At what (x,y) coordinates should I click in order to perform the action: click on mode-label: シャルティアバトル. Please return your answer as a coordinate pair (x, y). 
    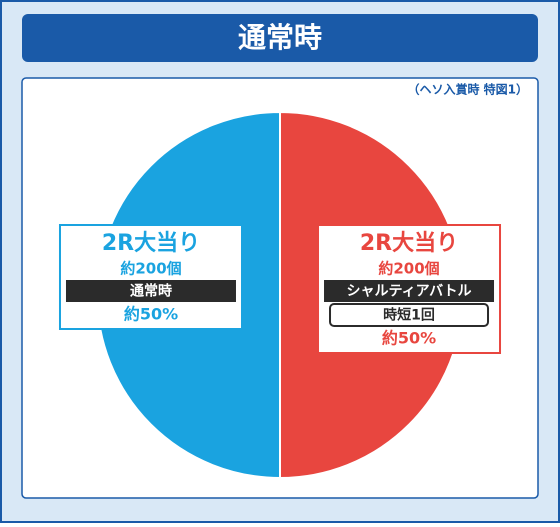
    Looking at the image, I should click on (408, 292).